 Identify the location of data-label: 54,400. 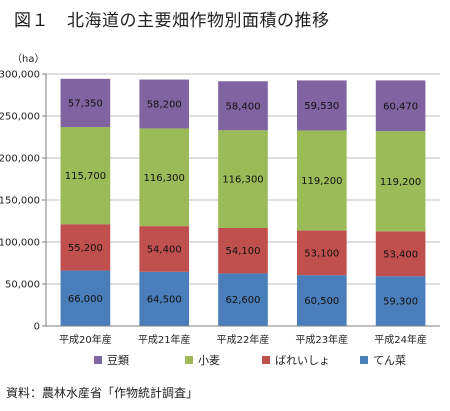
(164, 249).